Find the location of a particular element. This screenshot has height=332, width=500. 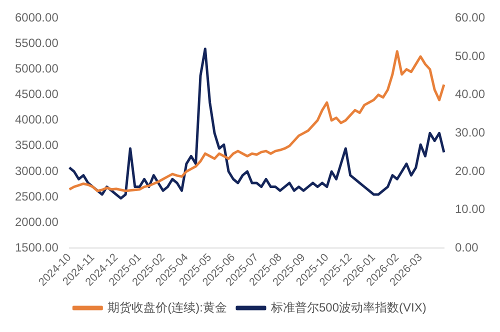

legend-label: 期货收盘价(连续):黄金 is located at coordinates (167, 307).